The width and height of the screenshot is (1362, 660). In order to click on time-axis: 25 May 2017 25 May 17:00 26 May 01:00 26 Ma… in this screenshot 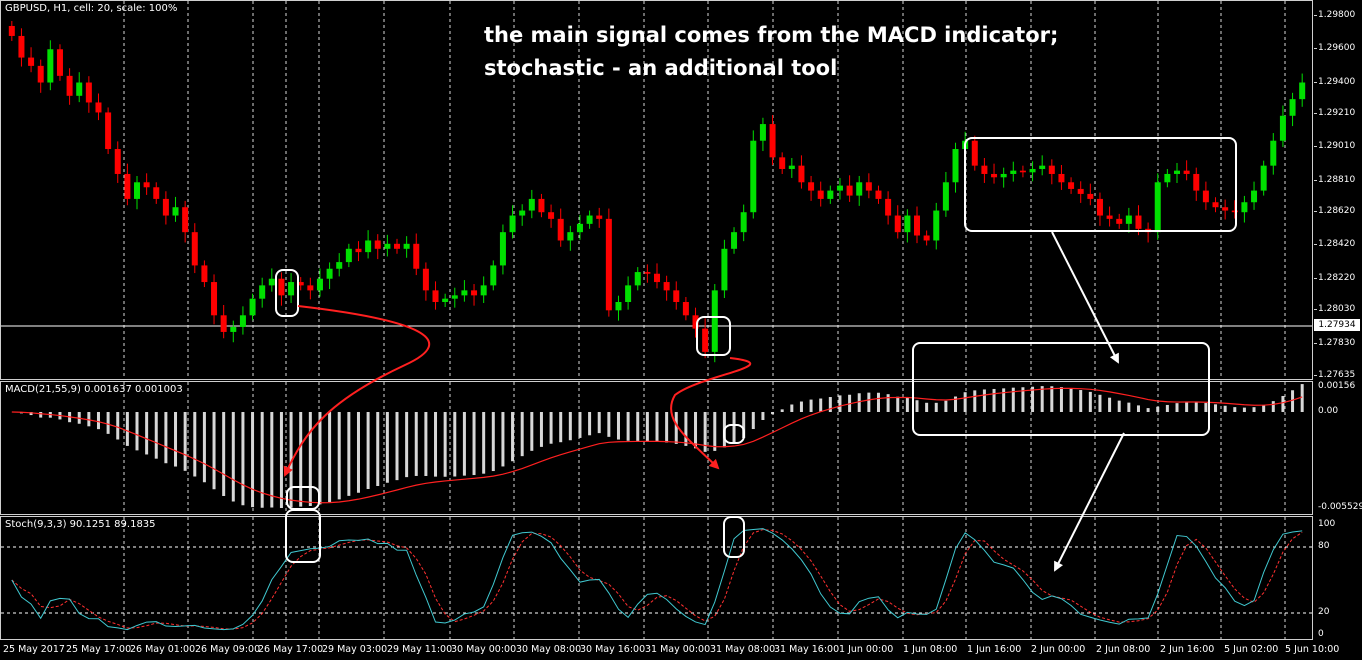, I will do `click(681, 650)`.